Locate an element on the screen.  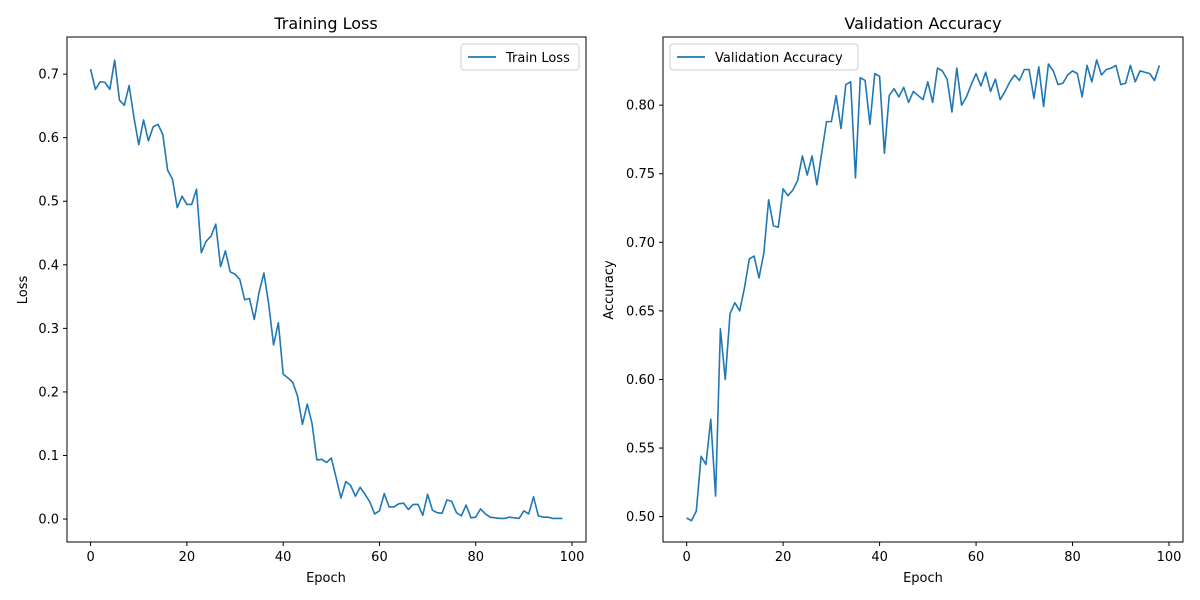
y-tick-label: 0.4 is located at coordinates (48, 265).